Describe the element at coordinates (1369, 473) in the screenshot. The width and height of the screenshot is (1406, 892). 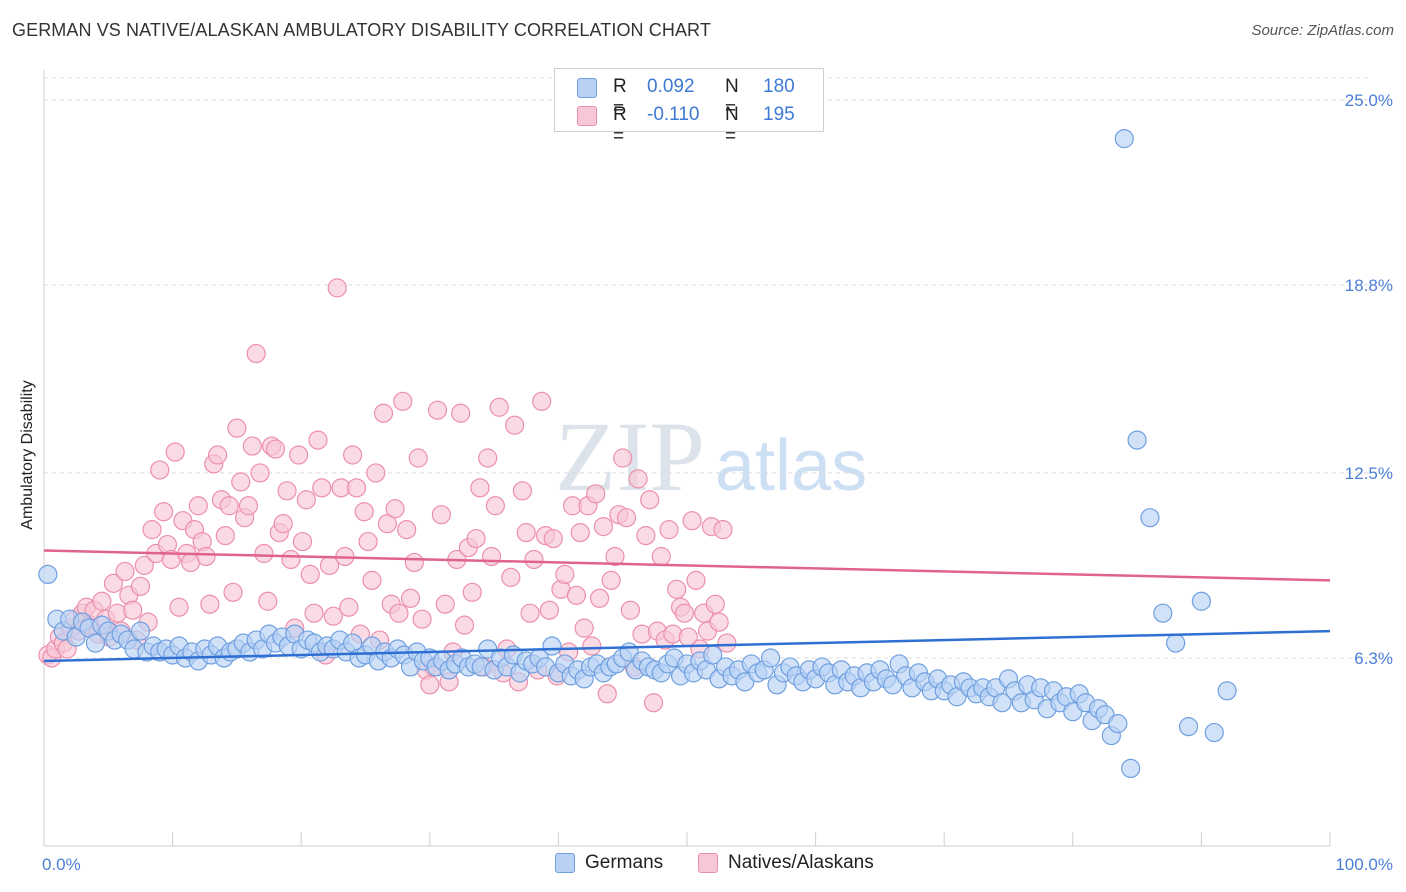
I see `y-tick-label: 12.5%` at that location.